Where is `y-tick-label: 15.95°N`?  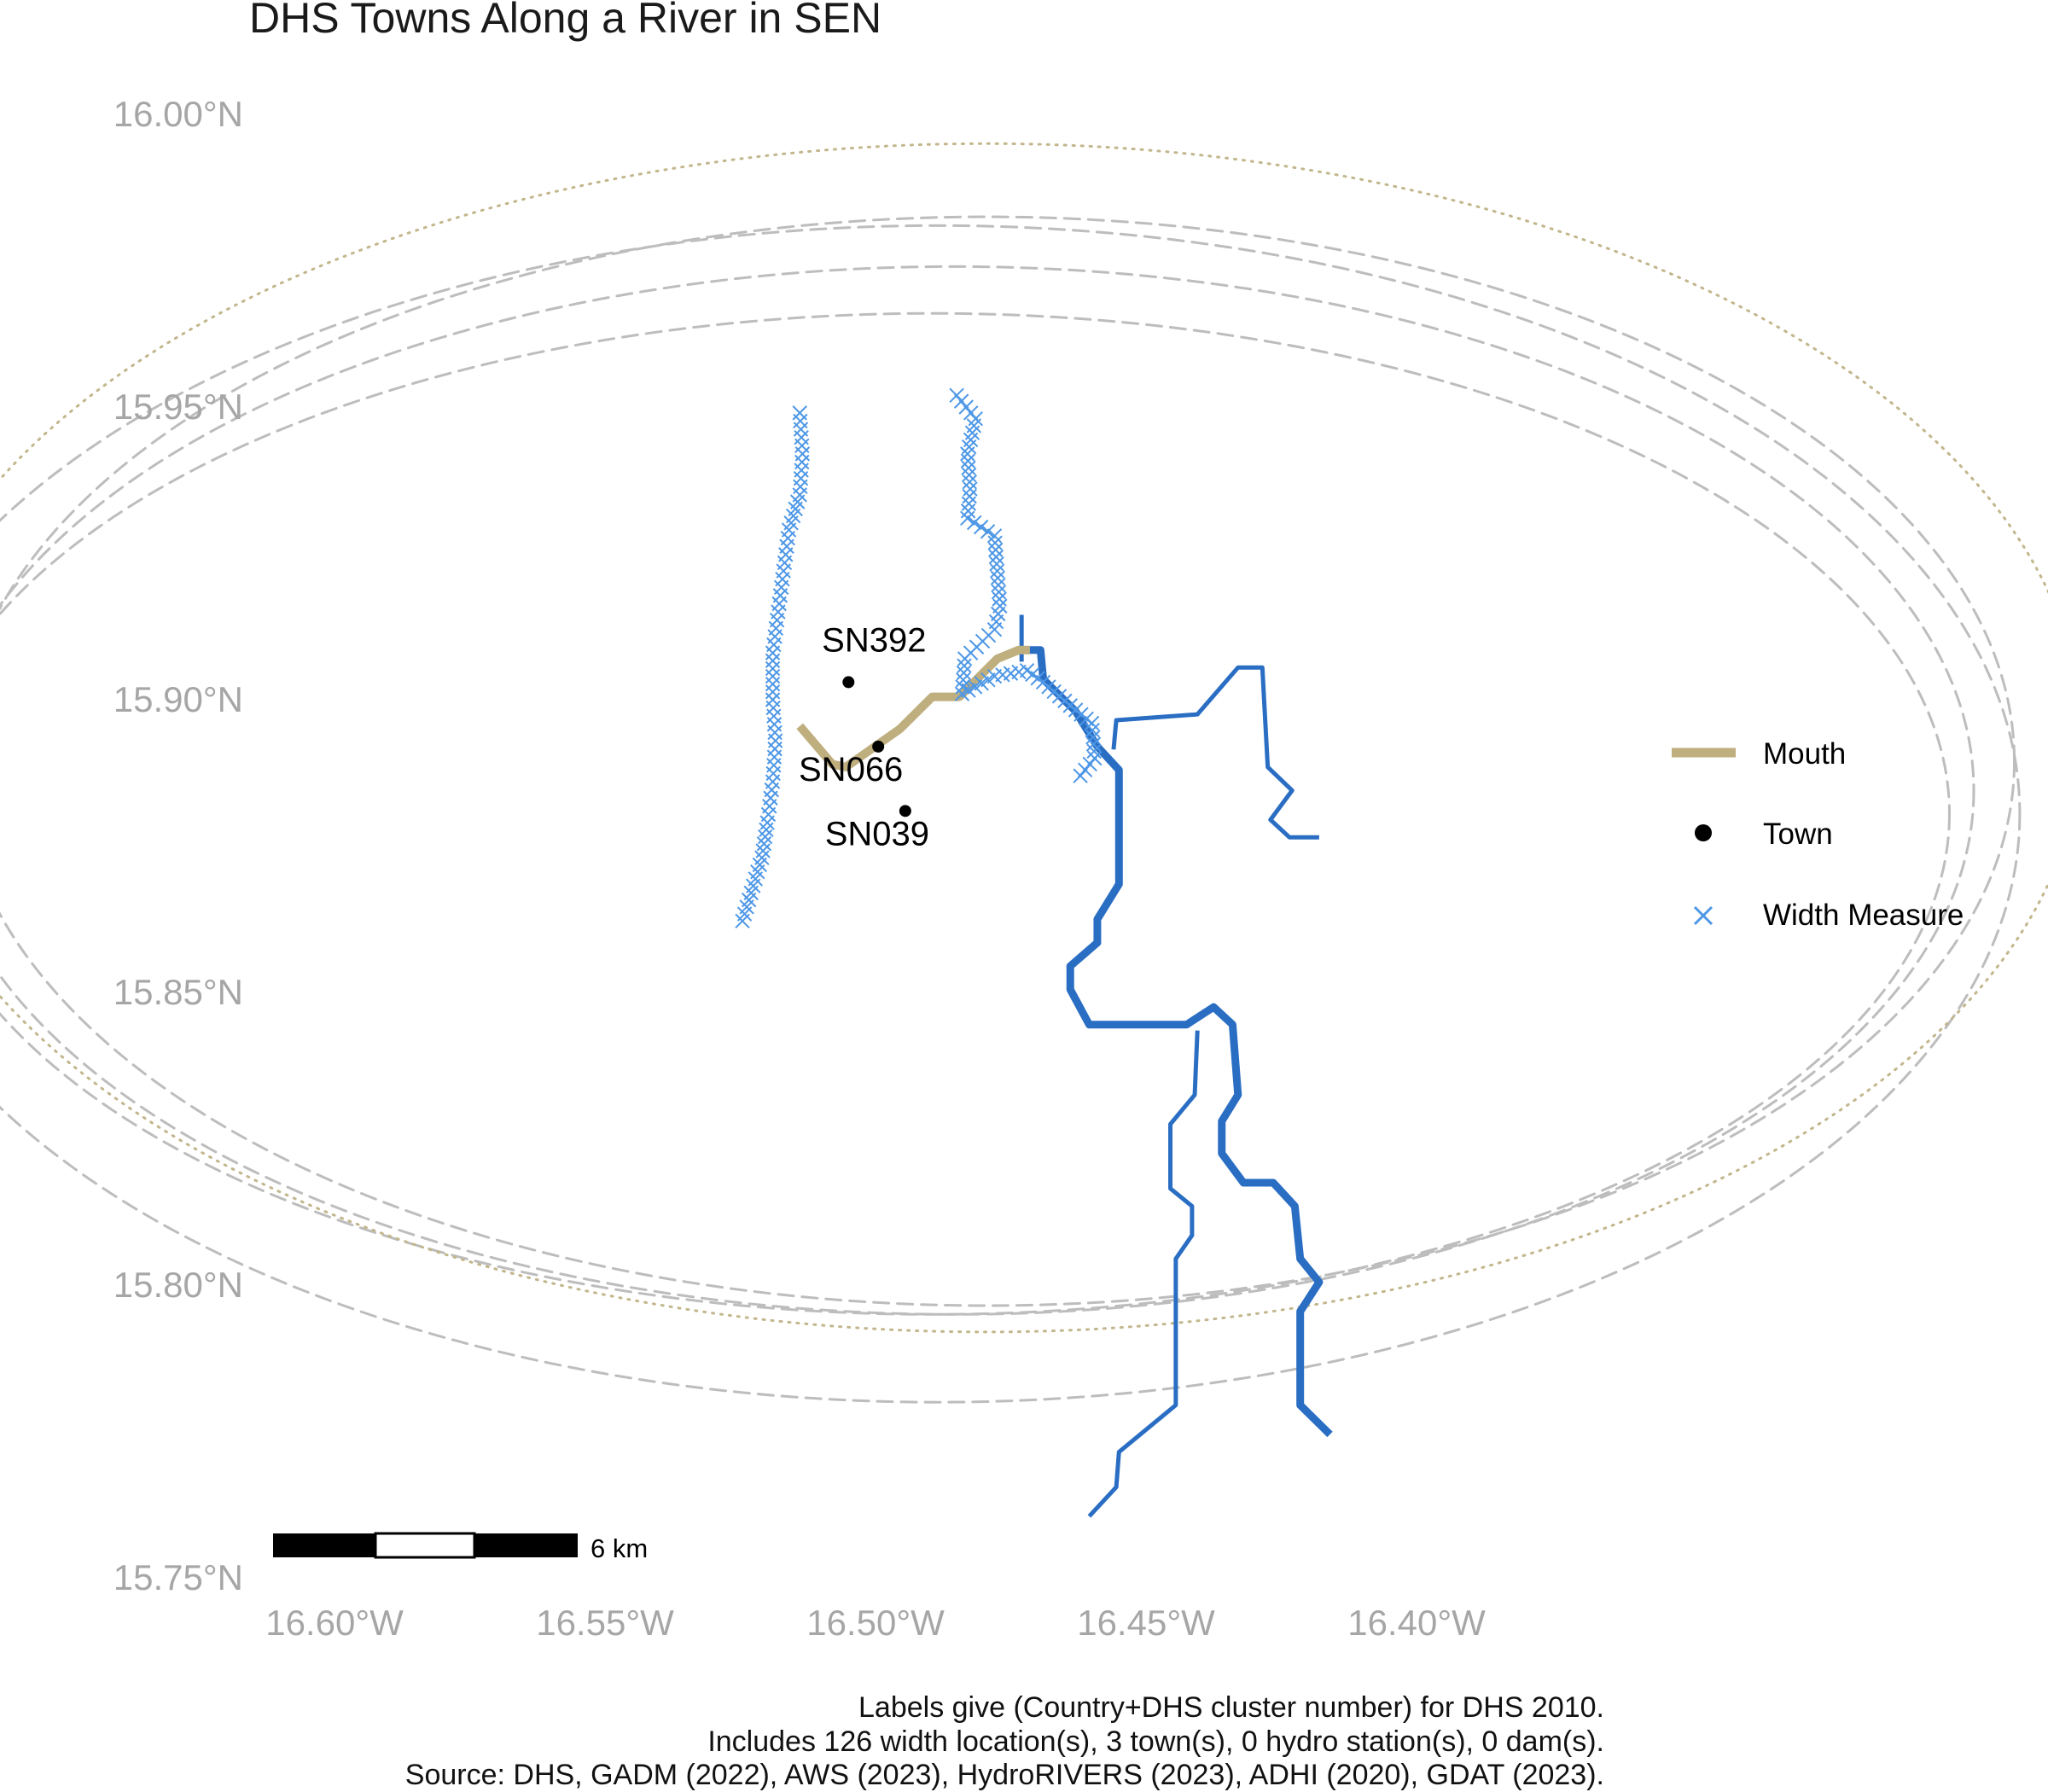 y-tick-label: 15.95°N is located at coordinates (178, 407).